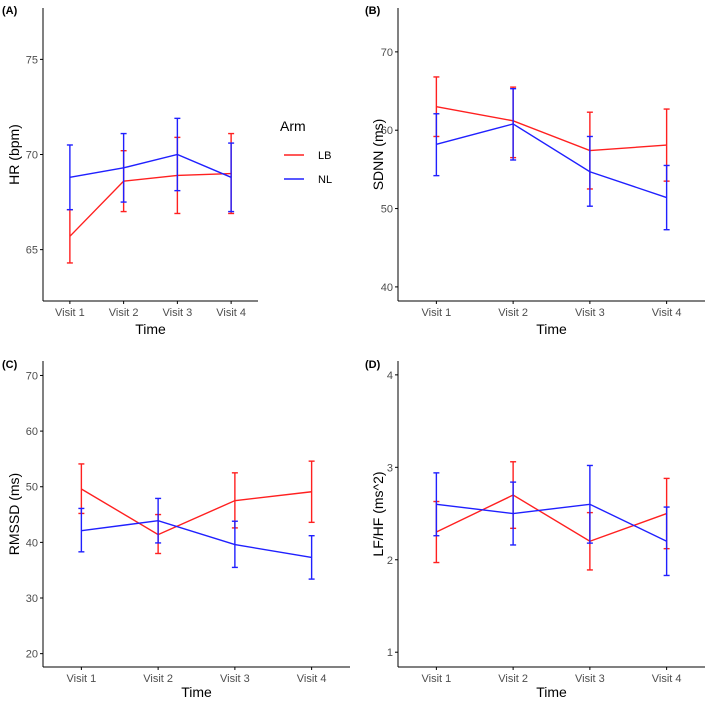 This screenshot has height=704, width=709. What do you see at coordinates (14, 154) in the screenshot?
I see `y-axis-title: HR (bpm)` at bounding box center [14, 154].